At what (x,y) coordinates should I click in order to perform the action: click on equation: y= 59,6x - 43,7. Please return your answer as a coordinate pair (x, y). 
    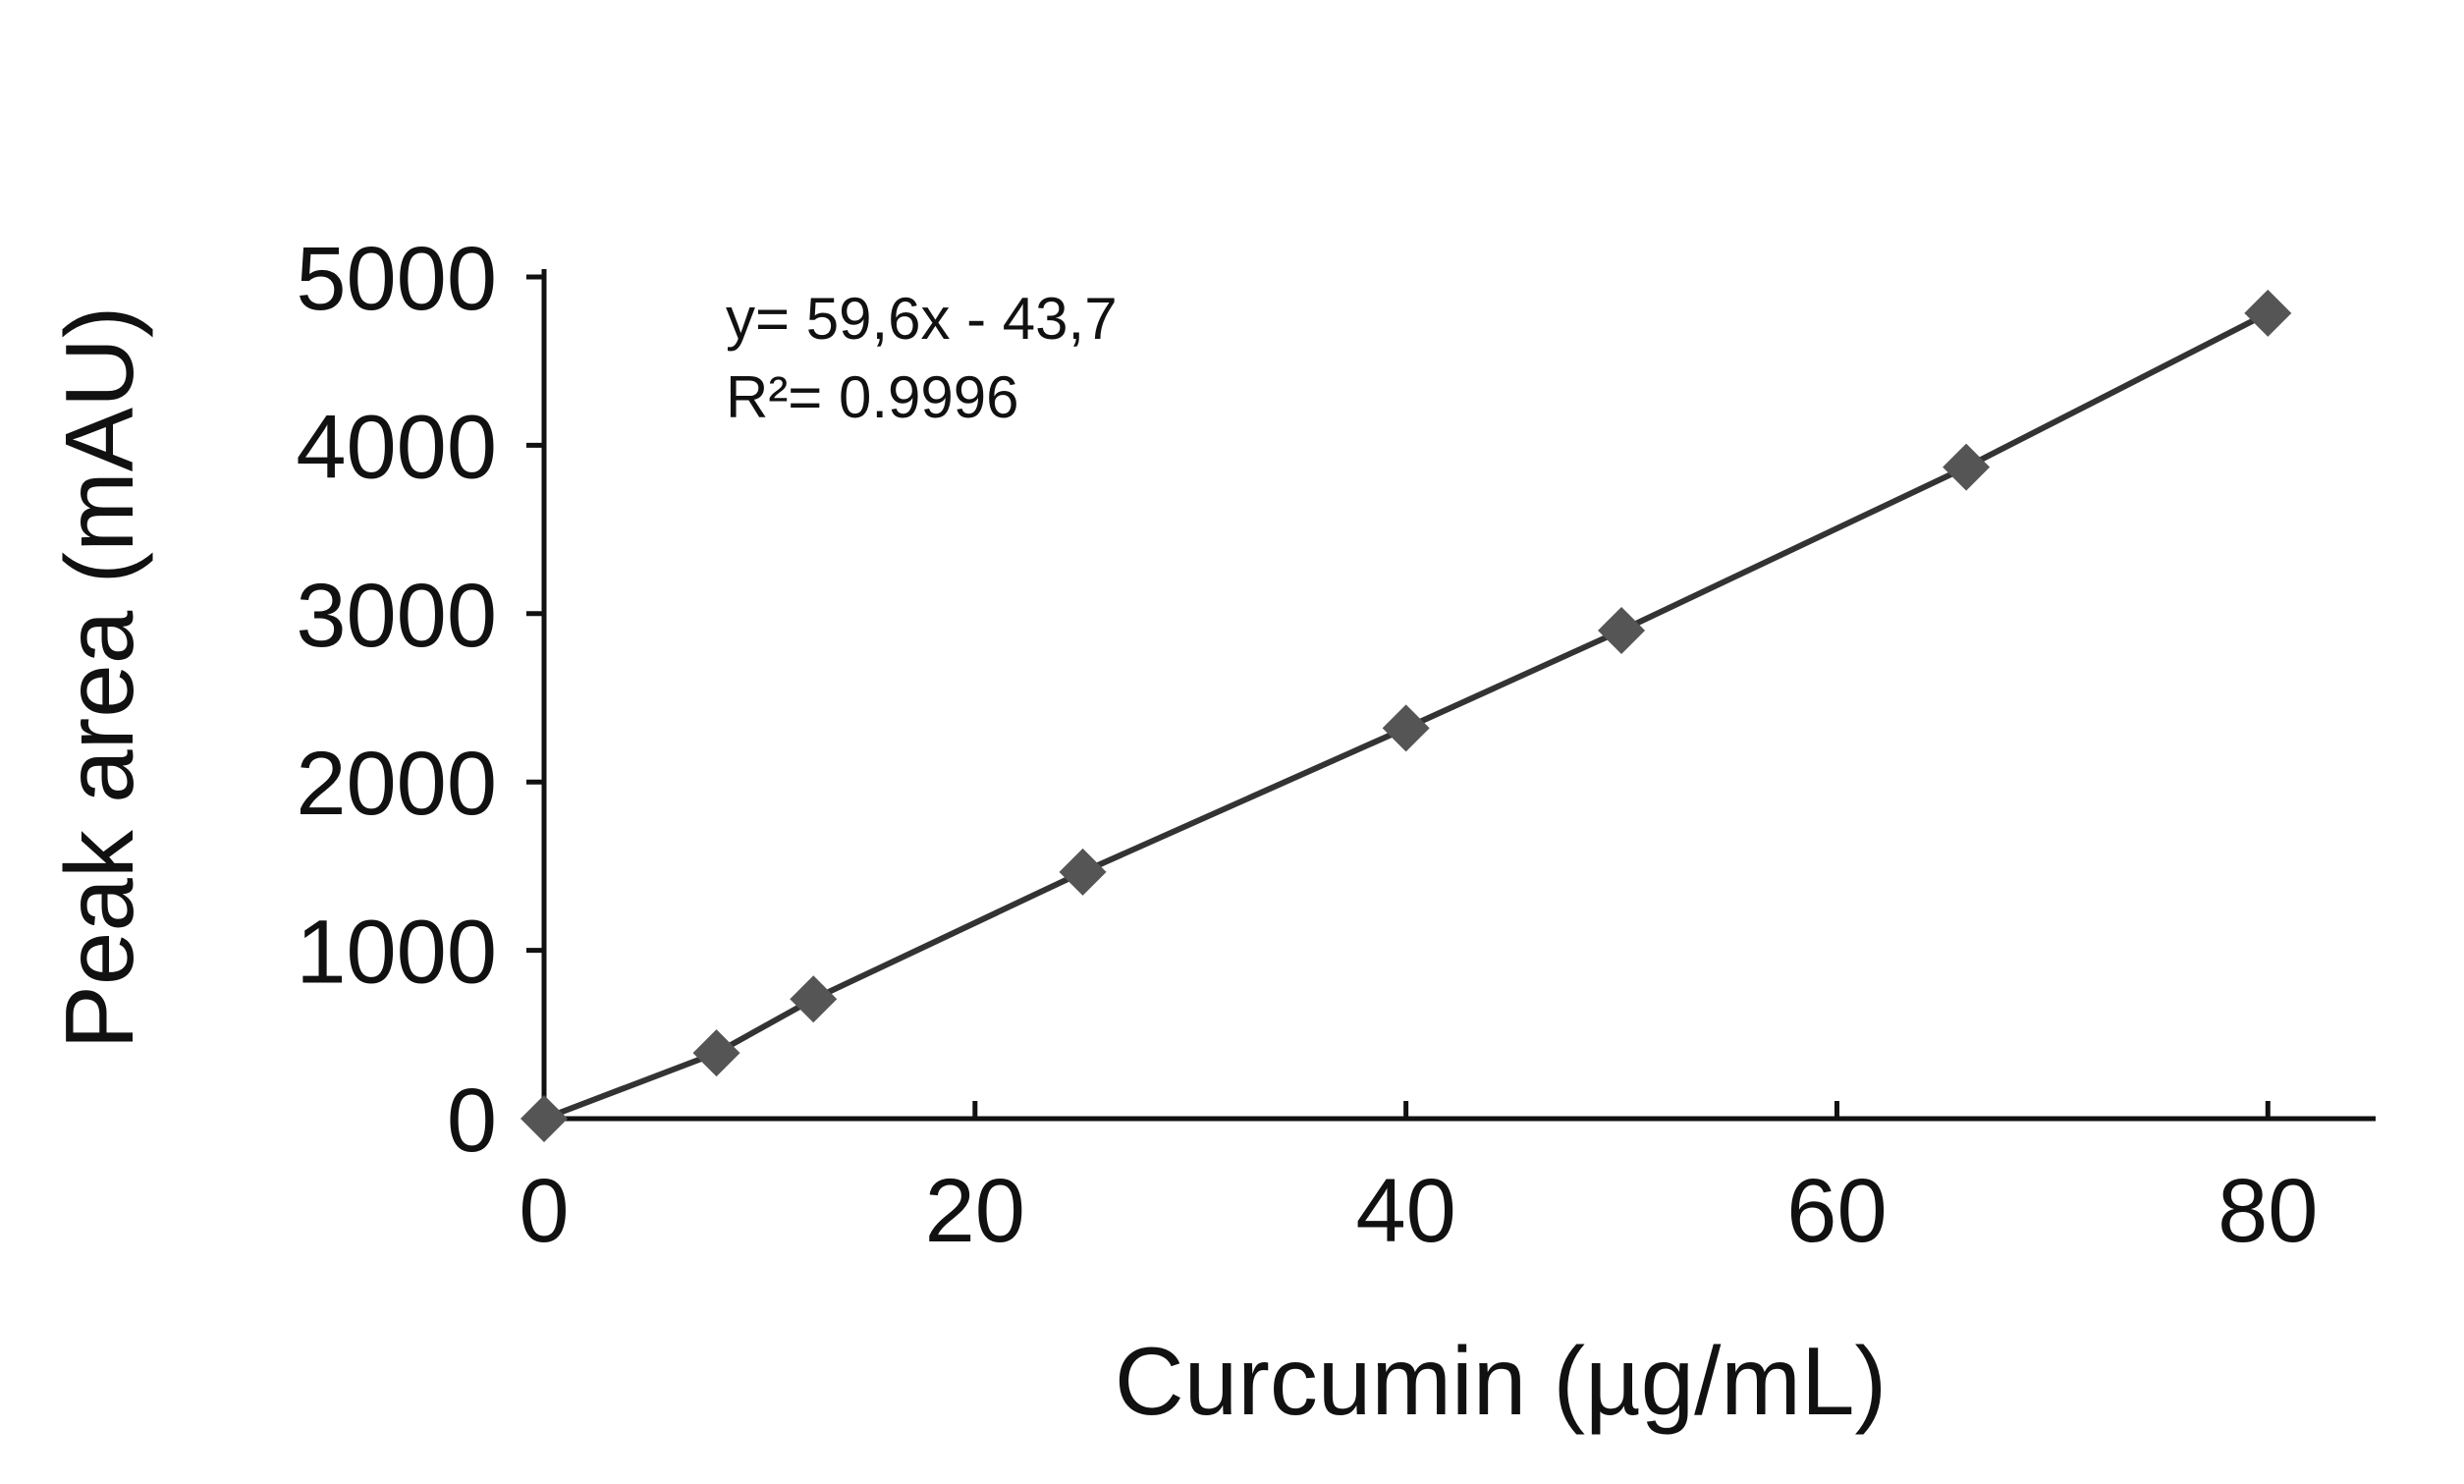
    Looking at the image, I should click on (922, 319).